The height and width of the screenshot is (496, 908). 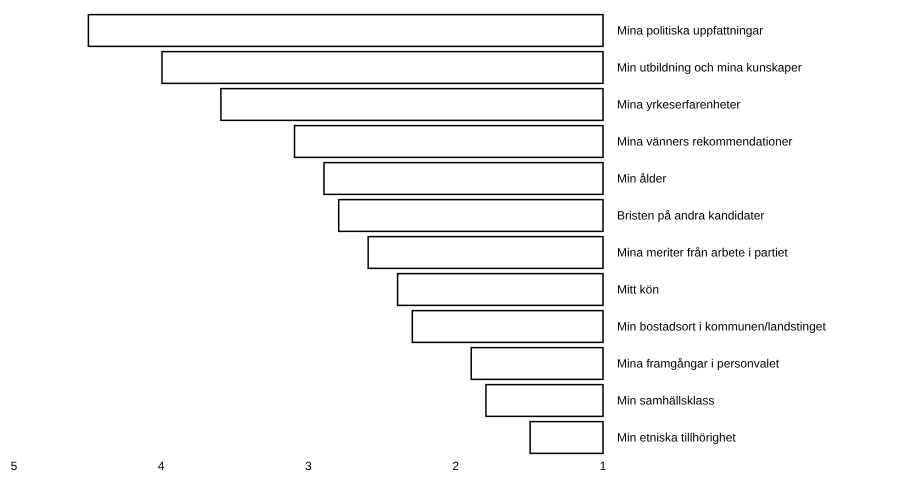 I want to click on y-tick-label: Min etniska tillhörighet, so click(x=676, y=437).